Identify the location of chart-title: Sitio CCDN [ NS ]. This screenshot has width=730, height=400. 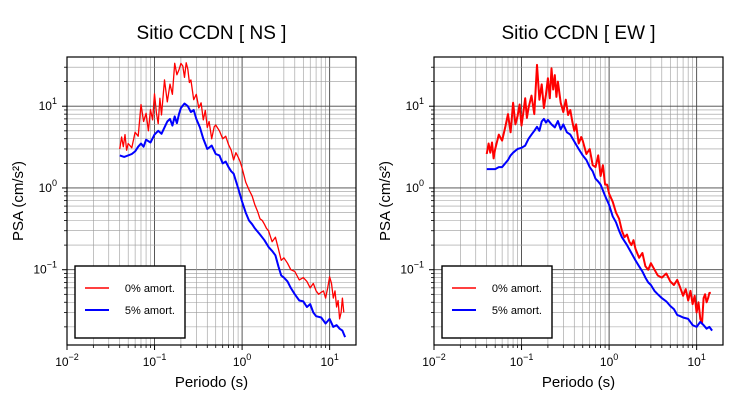
(212, 33).